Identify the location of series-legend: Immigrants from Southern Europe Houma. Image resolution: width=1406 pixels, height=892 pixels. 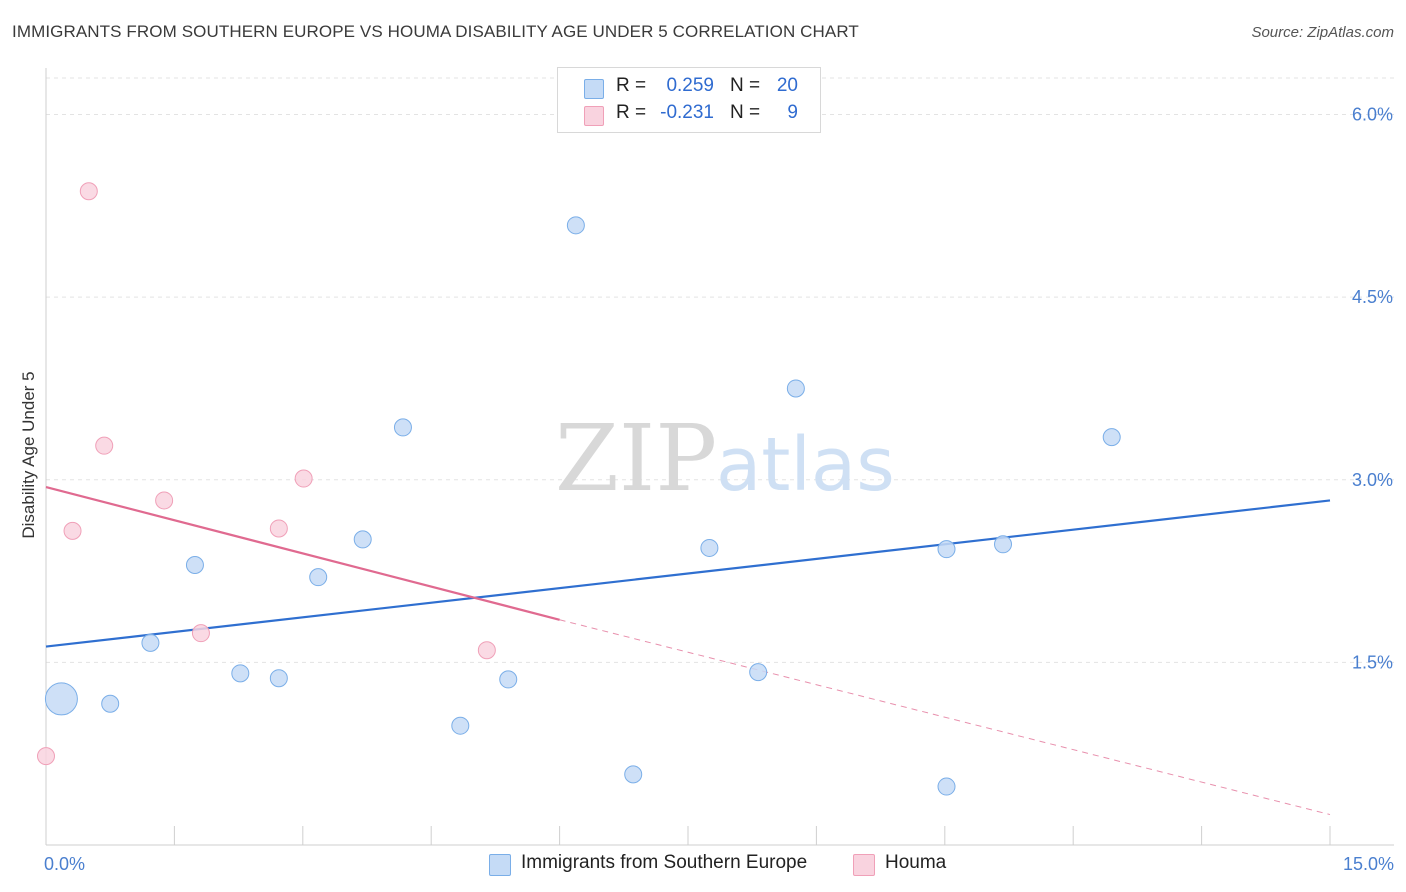
(703, 865).